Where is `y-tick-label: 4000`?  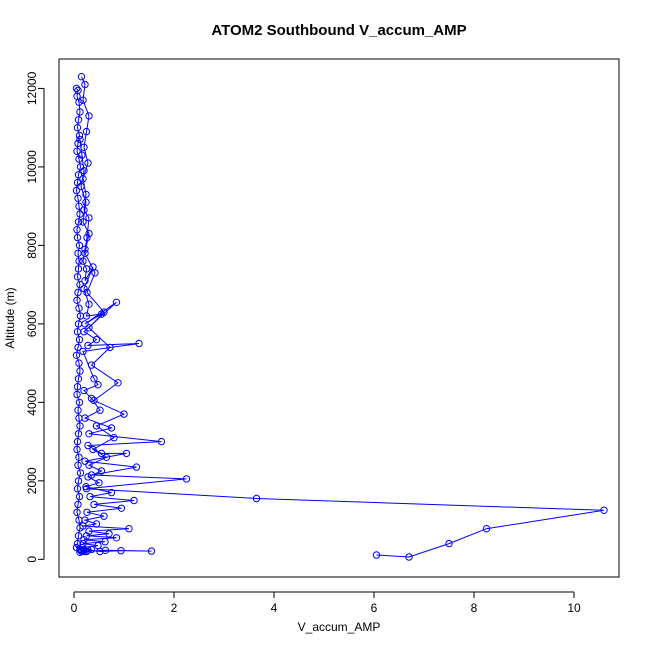 y-tick-label: 4000 is located at coordinates (32, 402).